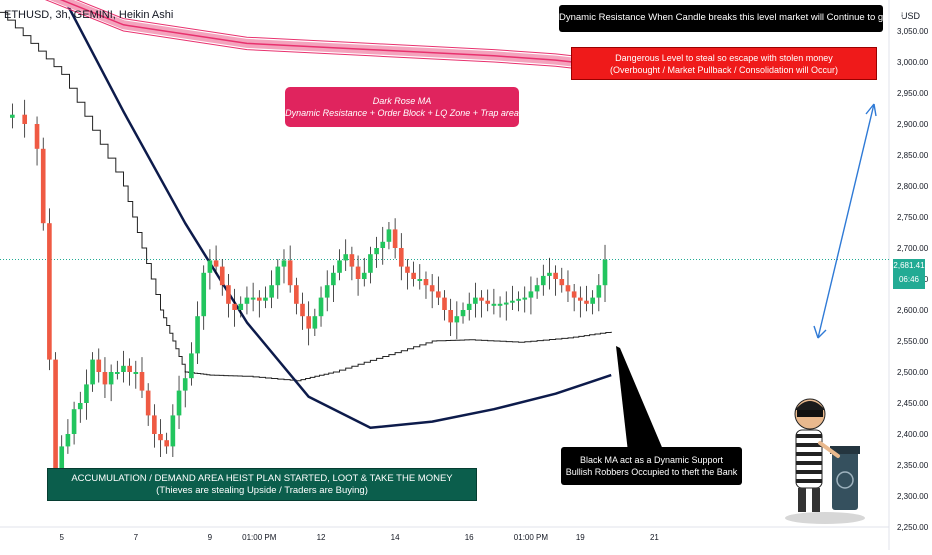 The image size is (932, 555). What do you see at coordinates (913, 372) in the screenshot?
I see `y-tick-label: 2,500.00` at bounding box center [913, 372].